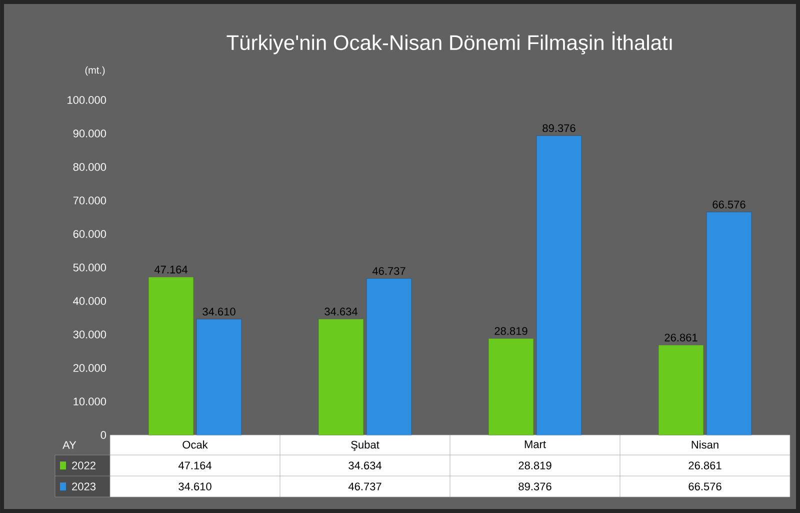 Image resolution: width=800 pixels, height=513 pixels. I want to click on chart-title: Türkiye'nin Ocak-Nisan Dönemi Filmaşin İthalatı, so click(449, 43).